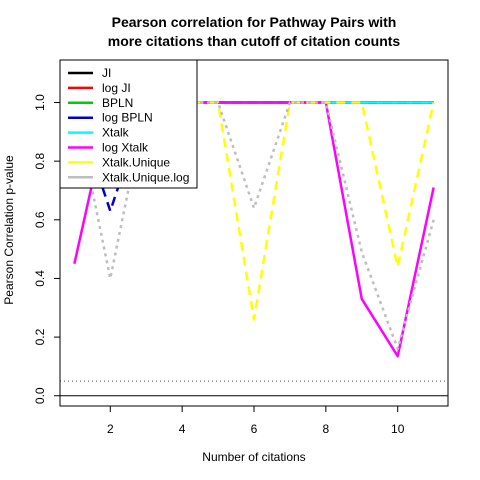  What do you see at coordinates (116, 88) in the screenshot?
I see `legend-label-1: log JI` at bounding box center [116, 88].